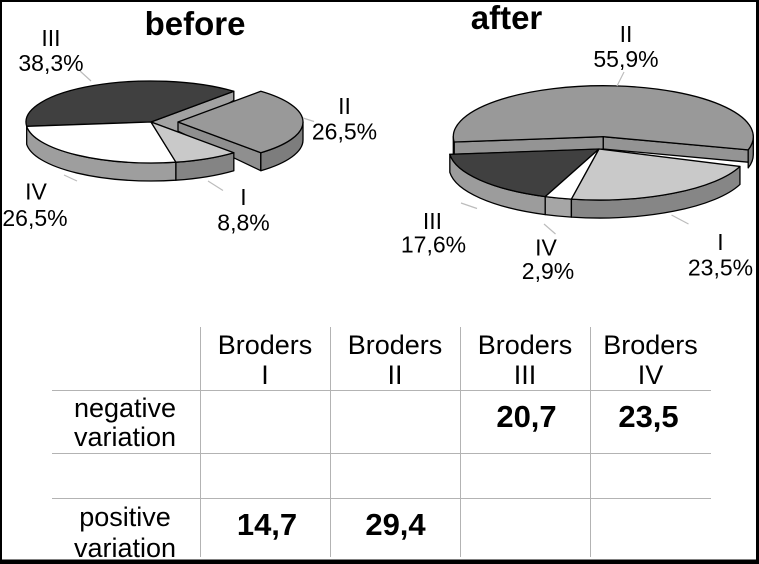 The height and width of the screenshot is (564, 759). Describe the element at coordinates (395, 524) in the screenshot. I see `svg-text: 29,4` at that location.